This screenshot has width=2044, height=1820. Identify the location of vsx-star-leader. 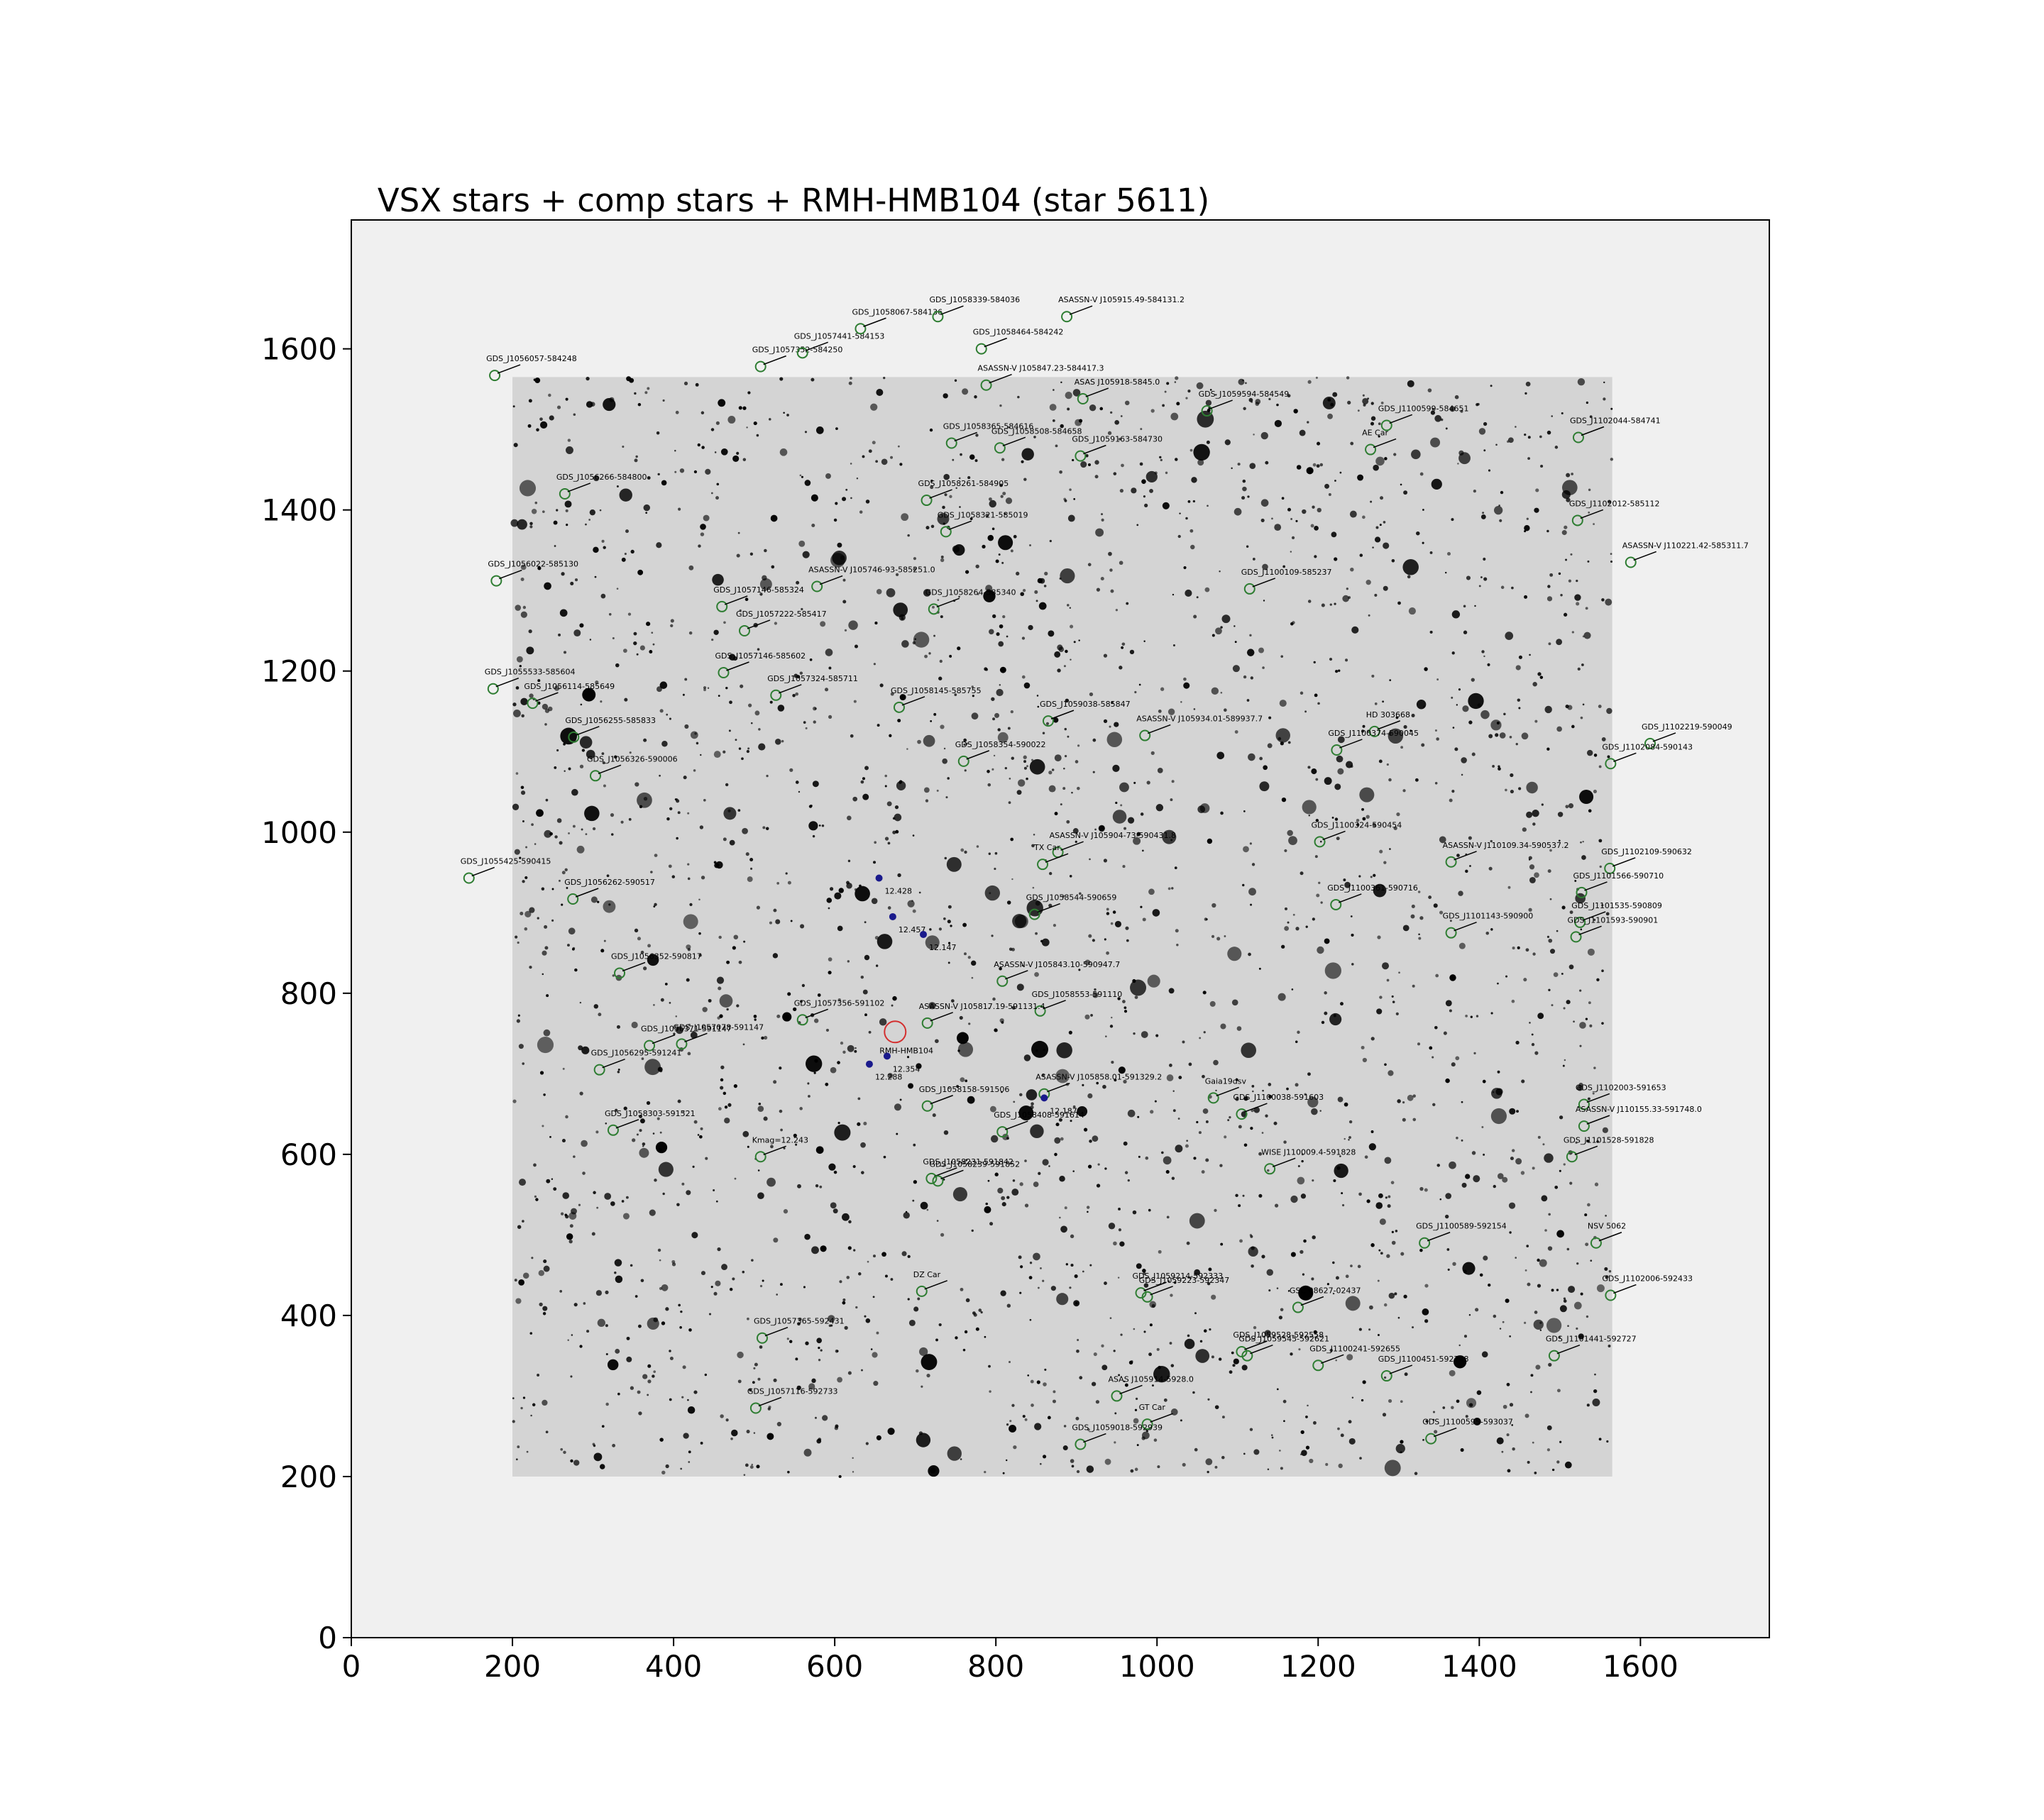
(831, 580).